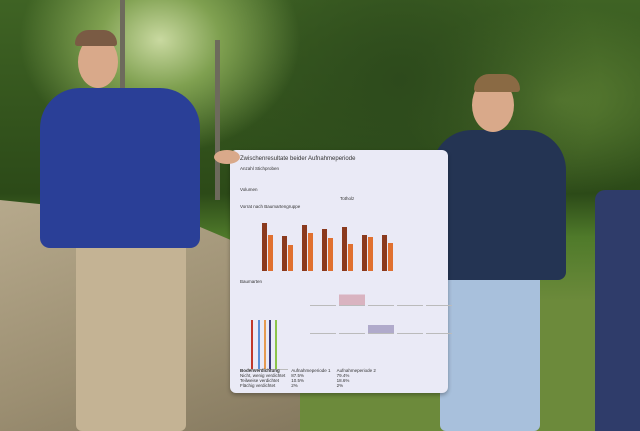  Describe the element at coordinates (217, 120) in the screenshot. I see `tree-trunk` at that location.